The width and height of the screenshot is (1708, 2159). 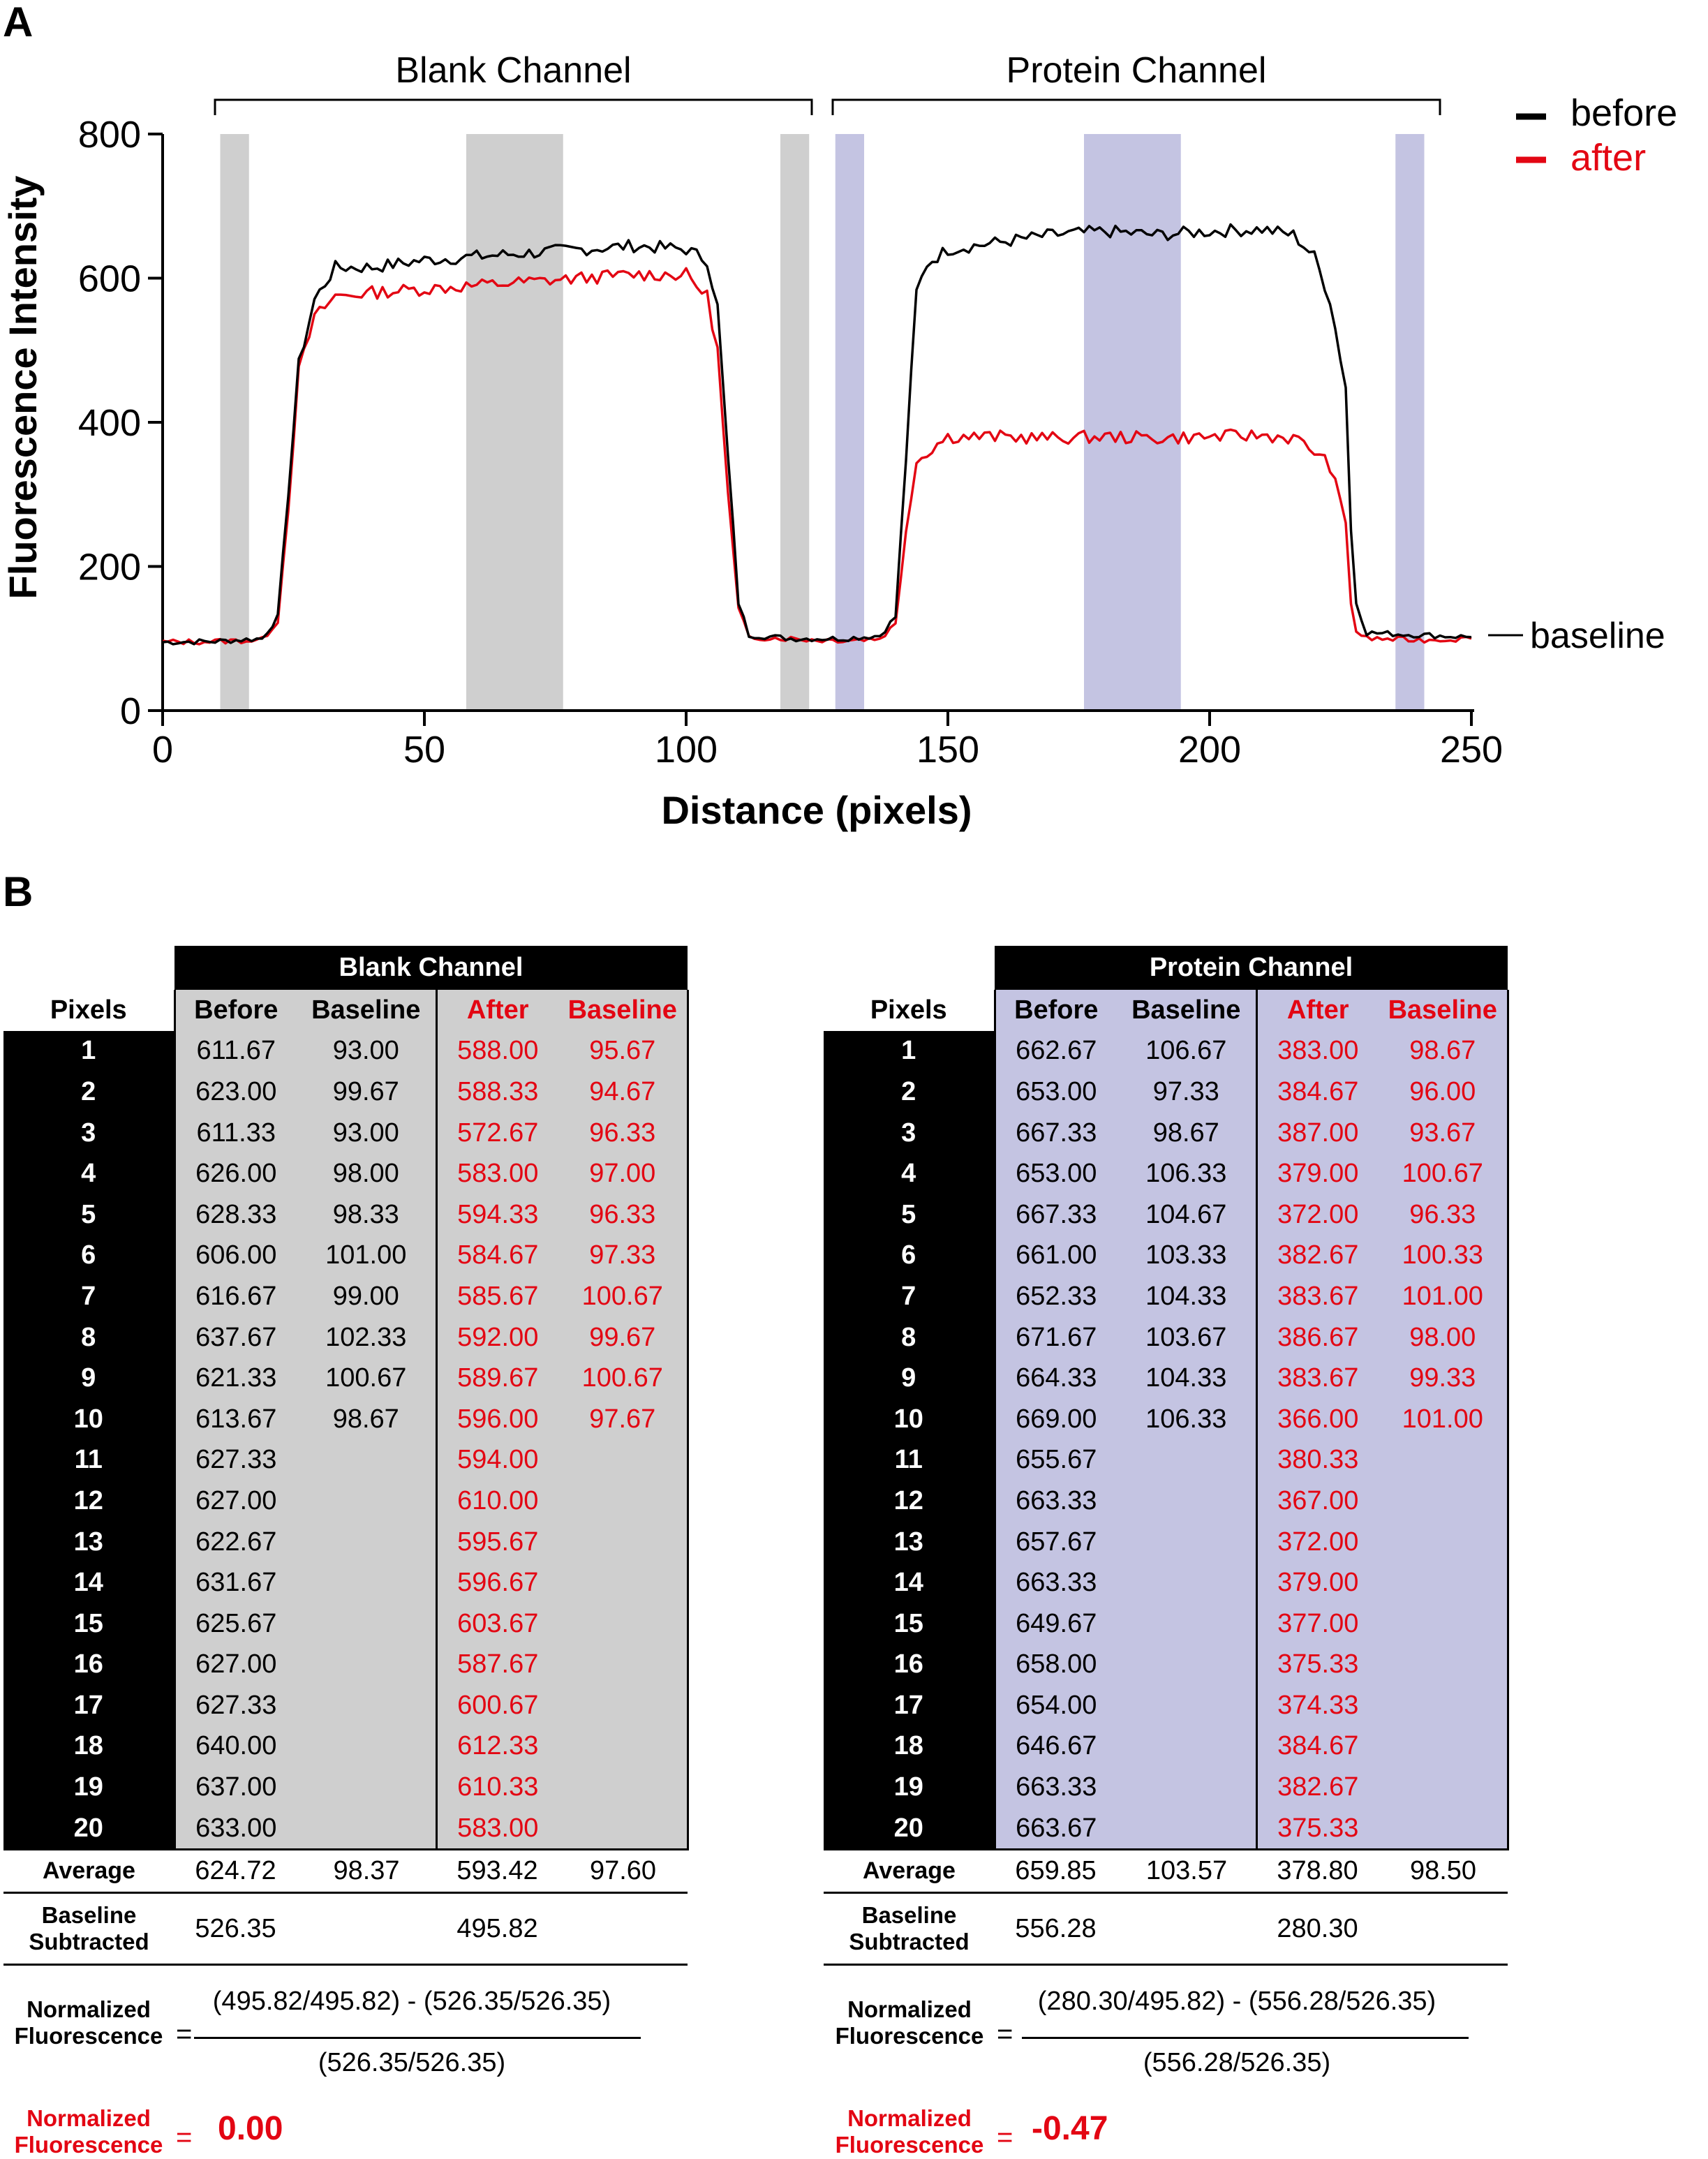 I want to click on pixel-index-cell: 6, so click(x=88, y=1256).